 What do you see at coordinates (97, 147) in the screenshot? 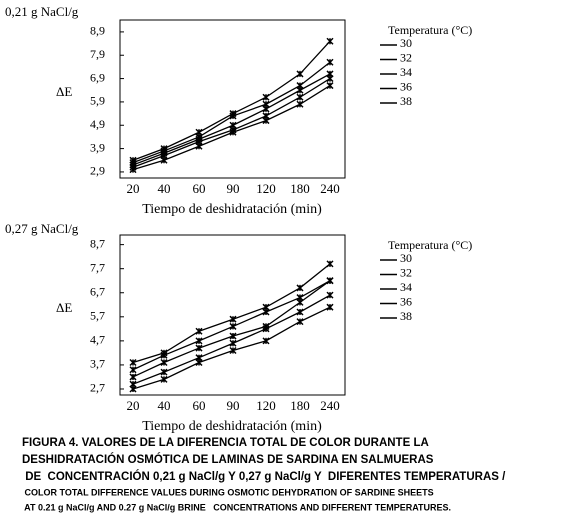
I see `y-tick-label: 3,9` at bounding box center [97, 147].